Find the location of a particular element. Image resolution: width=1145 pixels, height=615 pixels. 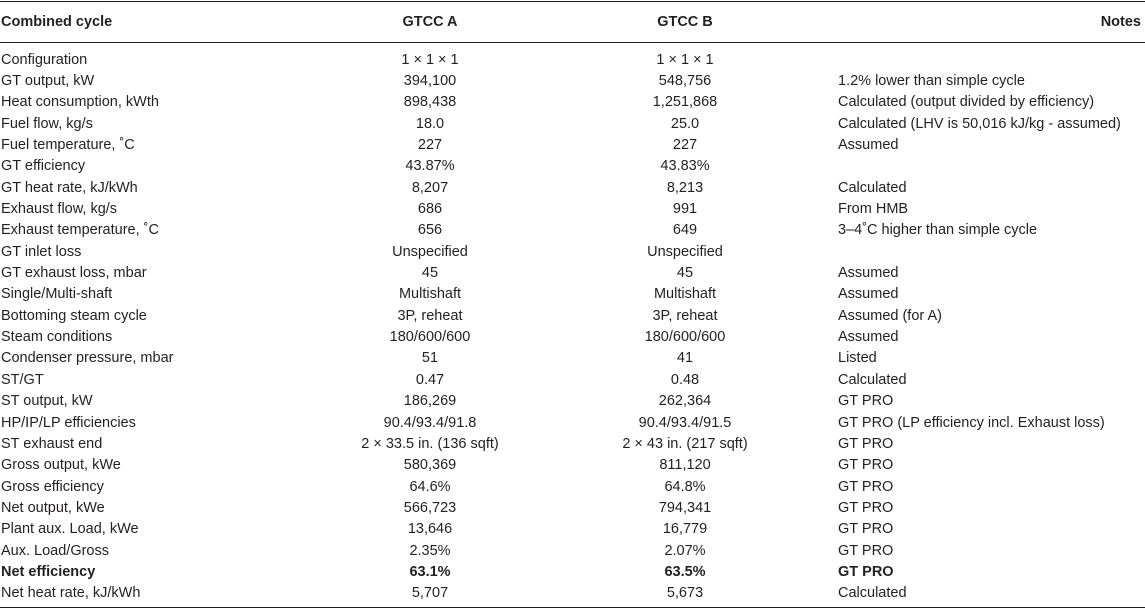

gtcc-a-value: 580,369 is located at coordinates (430, 465).